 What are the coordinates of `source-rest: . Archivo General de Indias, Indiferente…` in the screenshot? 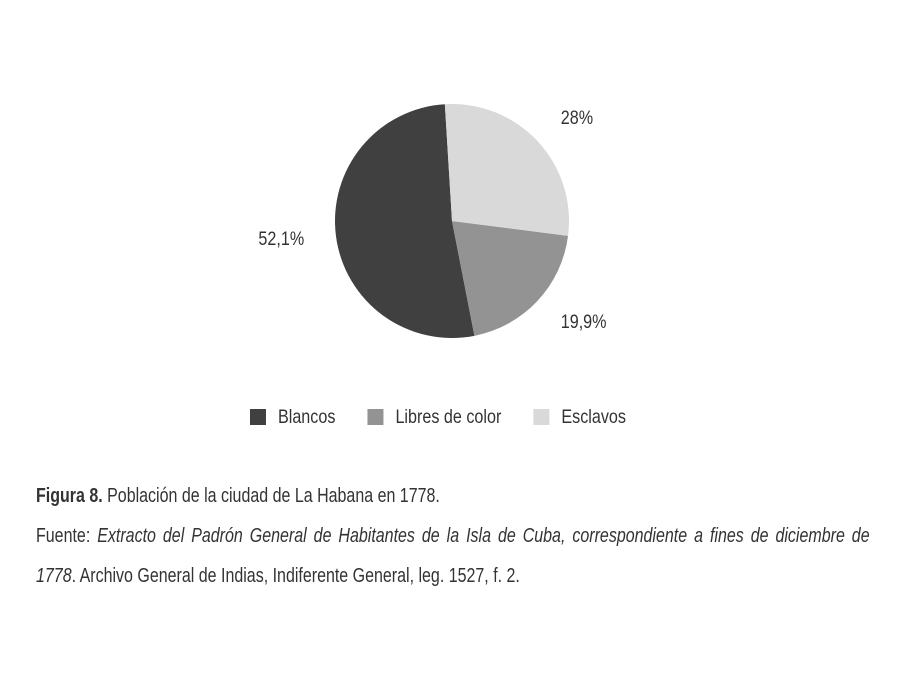 It's located at (295, 576).